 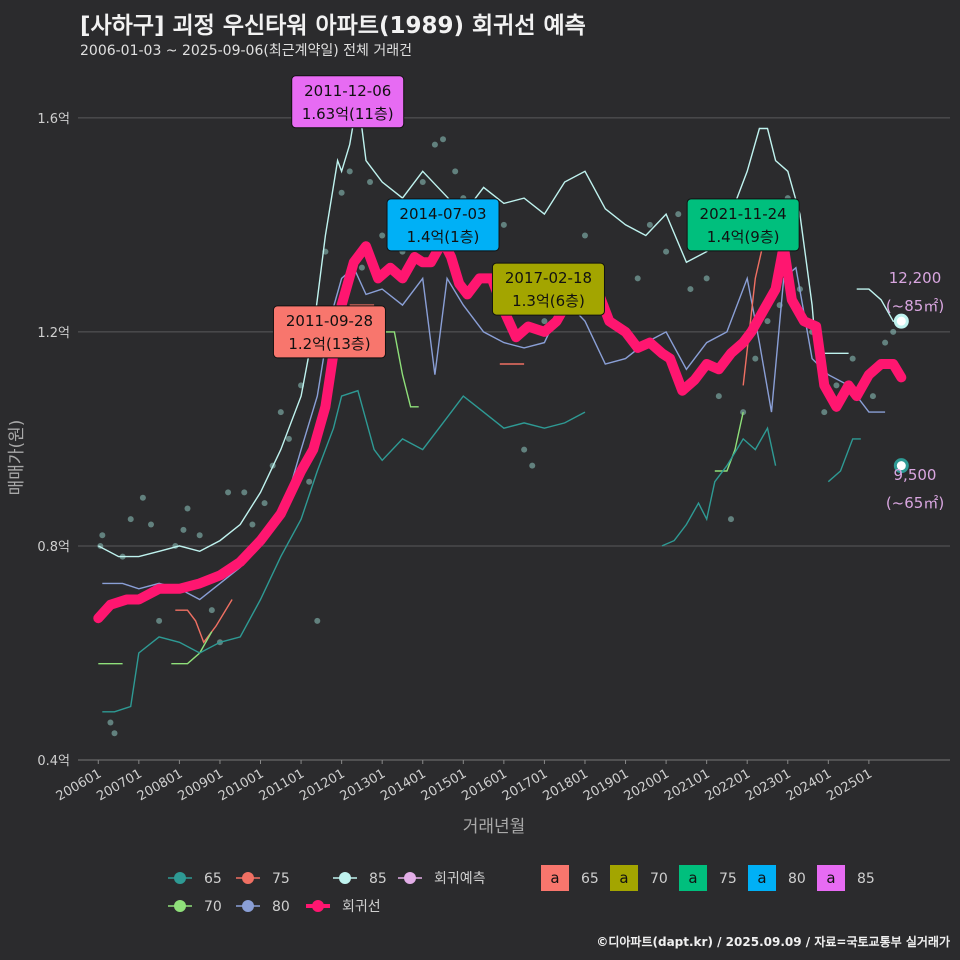 I want to click on x-tick-label: 202001, so click(x=647, y=785).